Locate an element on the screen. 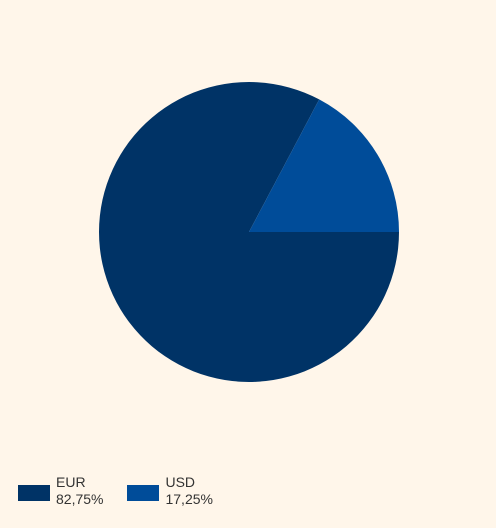 This screenshot has width=496, height=528. legend: EUR 82,75% USD 17,25% is located at coordinates (127, 491).